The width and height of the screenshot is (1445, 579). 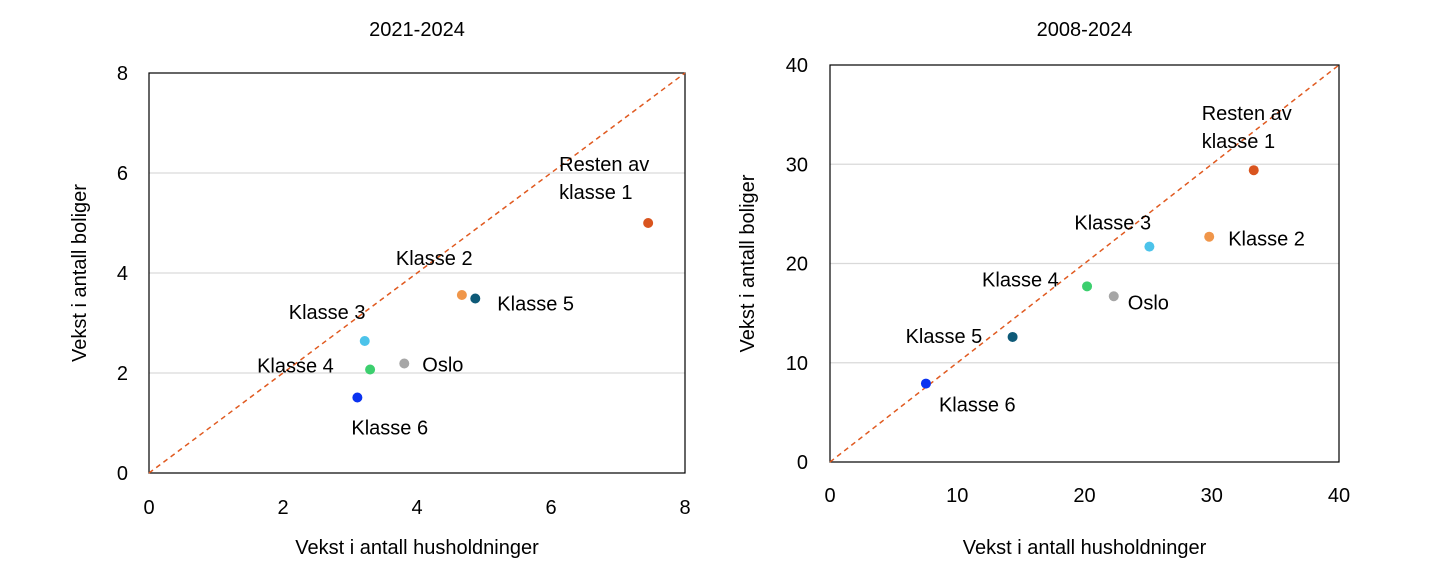 What do you see at coordinates (1212, 496) in the screenshot?
I see `x-tick-label: 30` at bounding box center [1212, 496].